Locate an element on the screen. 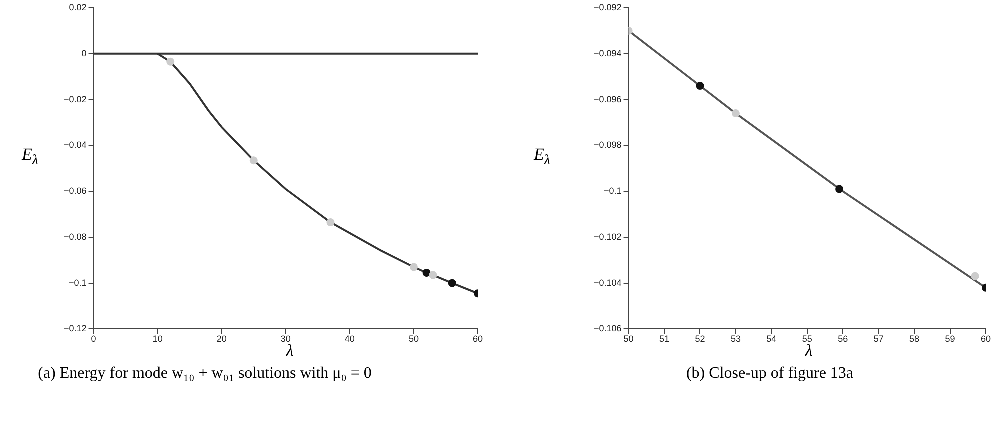  y-tick-label: −0.08 is located at coordinates (75, 237).